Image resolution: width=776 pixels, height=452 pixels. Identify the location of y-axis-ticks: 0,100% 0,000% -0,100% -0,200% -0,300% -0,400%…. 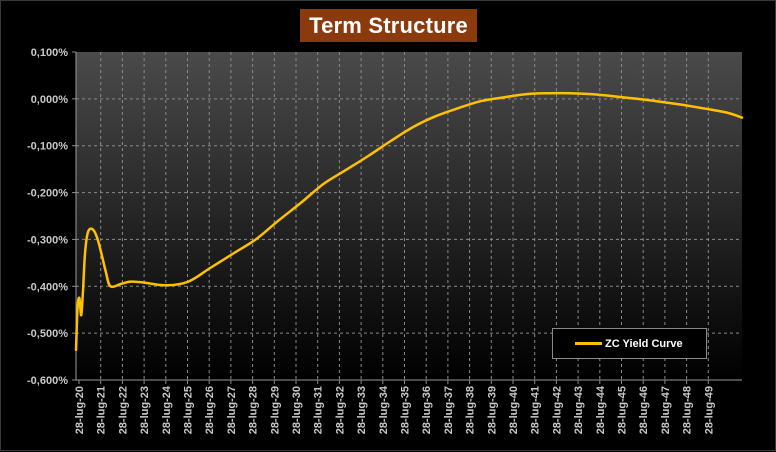
(47, 217).